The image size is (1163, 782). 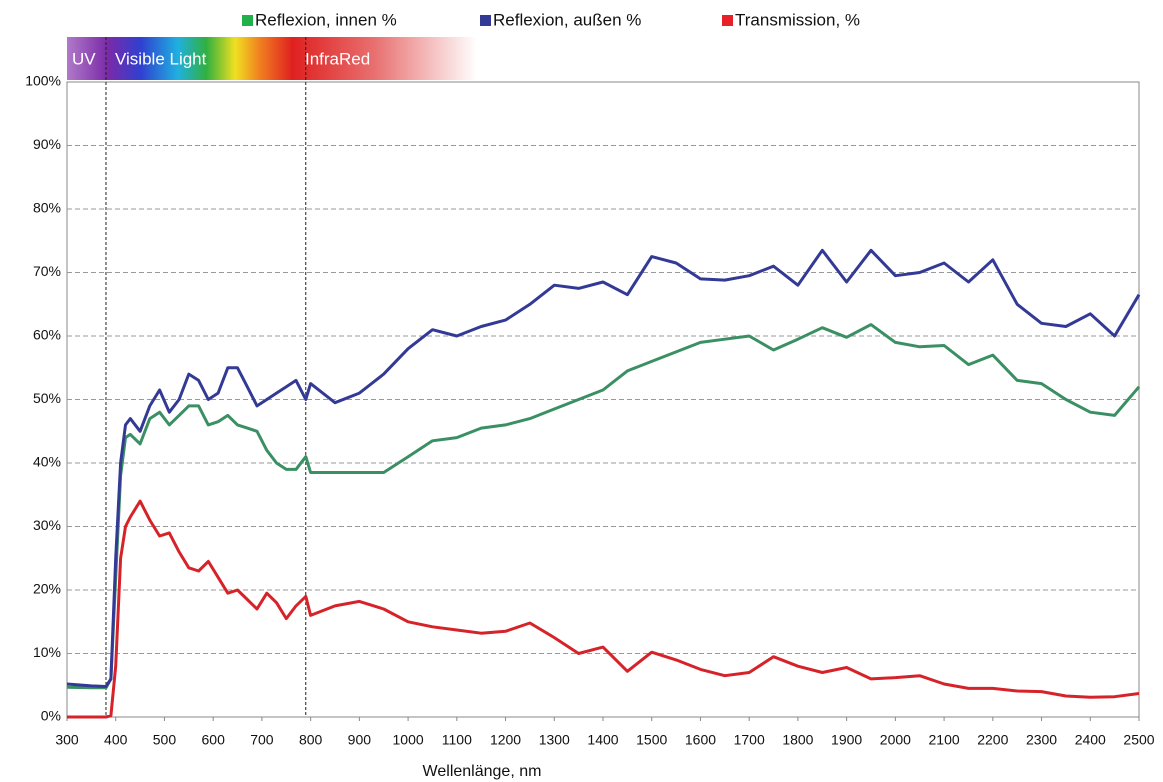 I want to click on x-tick-label: 2400, so click(x=1090, y=740).